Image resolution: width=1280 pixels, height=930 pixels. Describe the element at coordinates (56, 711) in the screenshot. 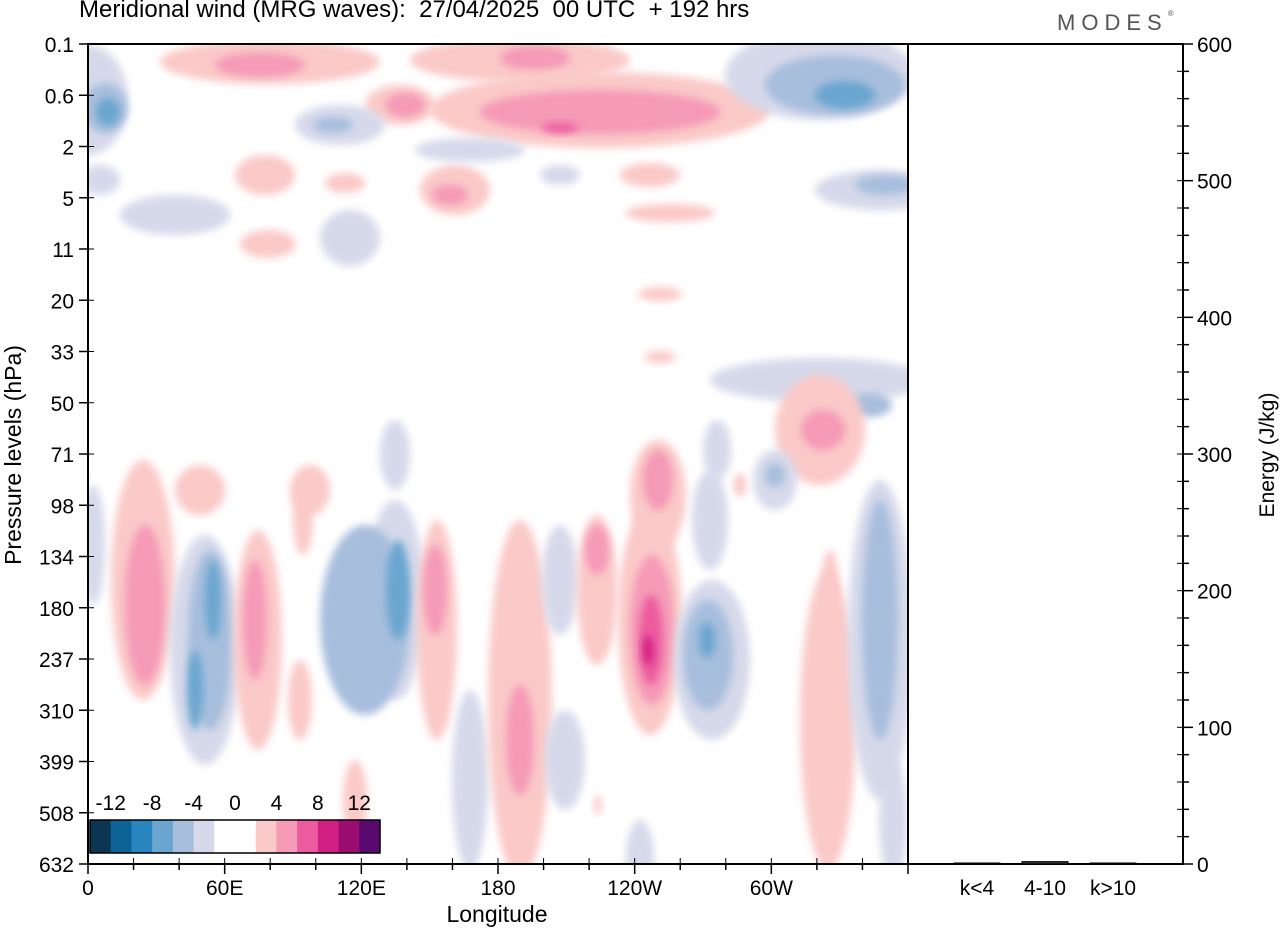

I see `y-tick-label: 310` at that location.